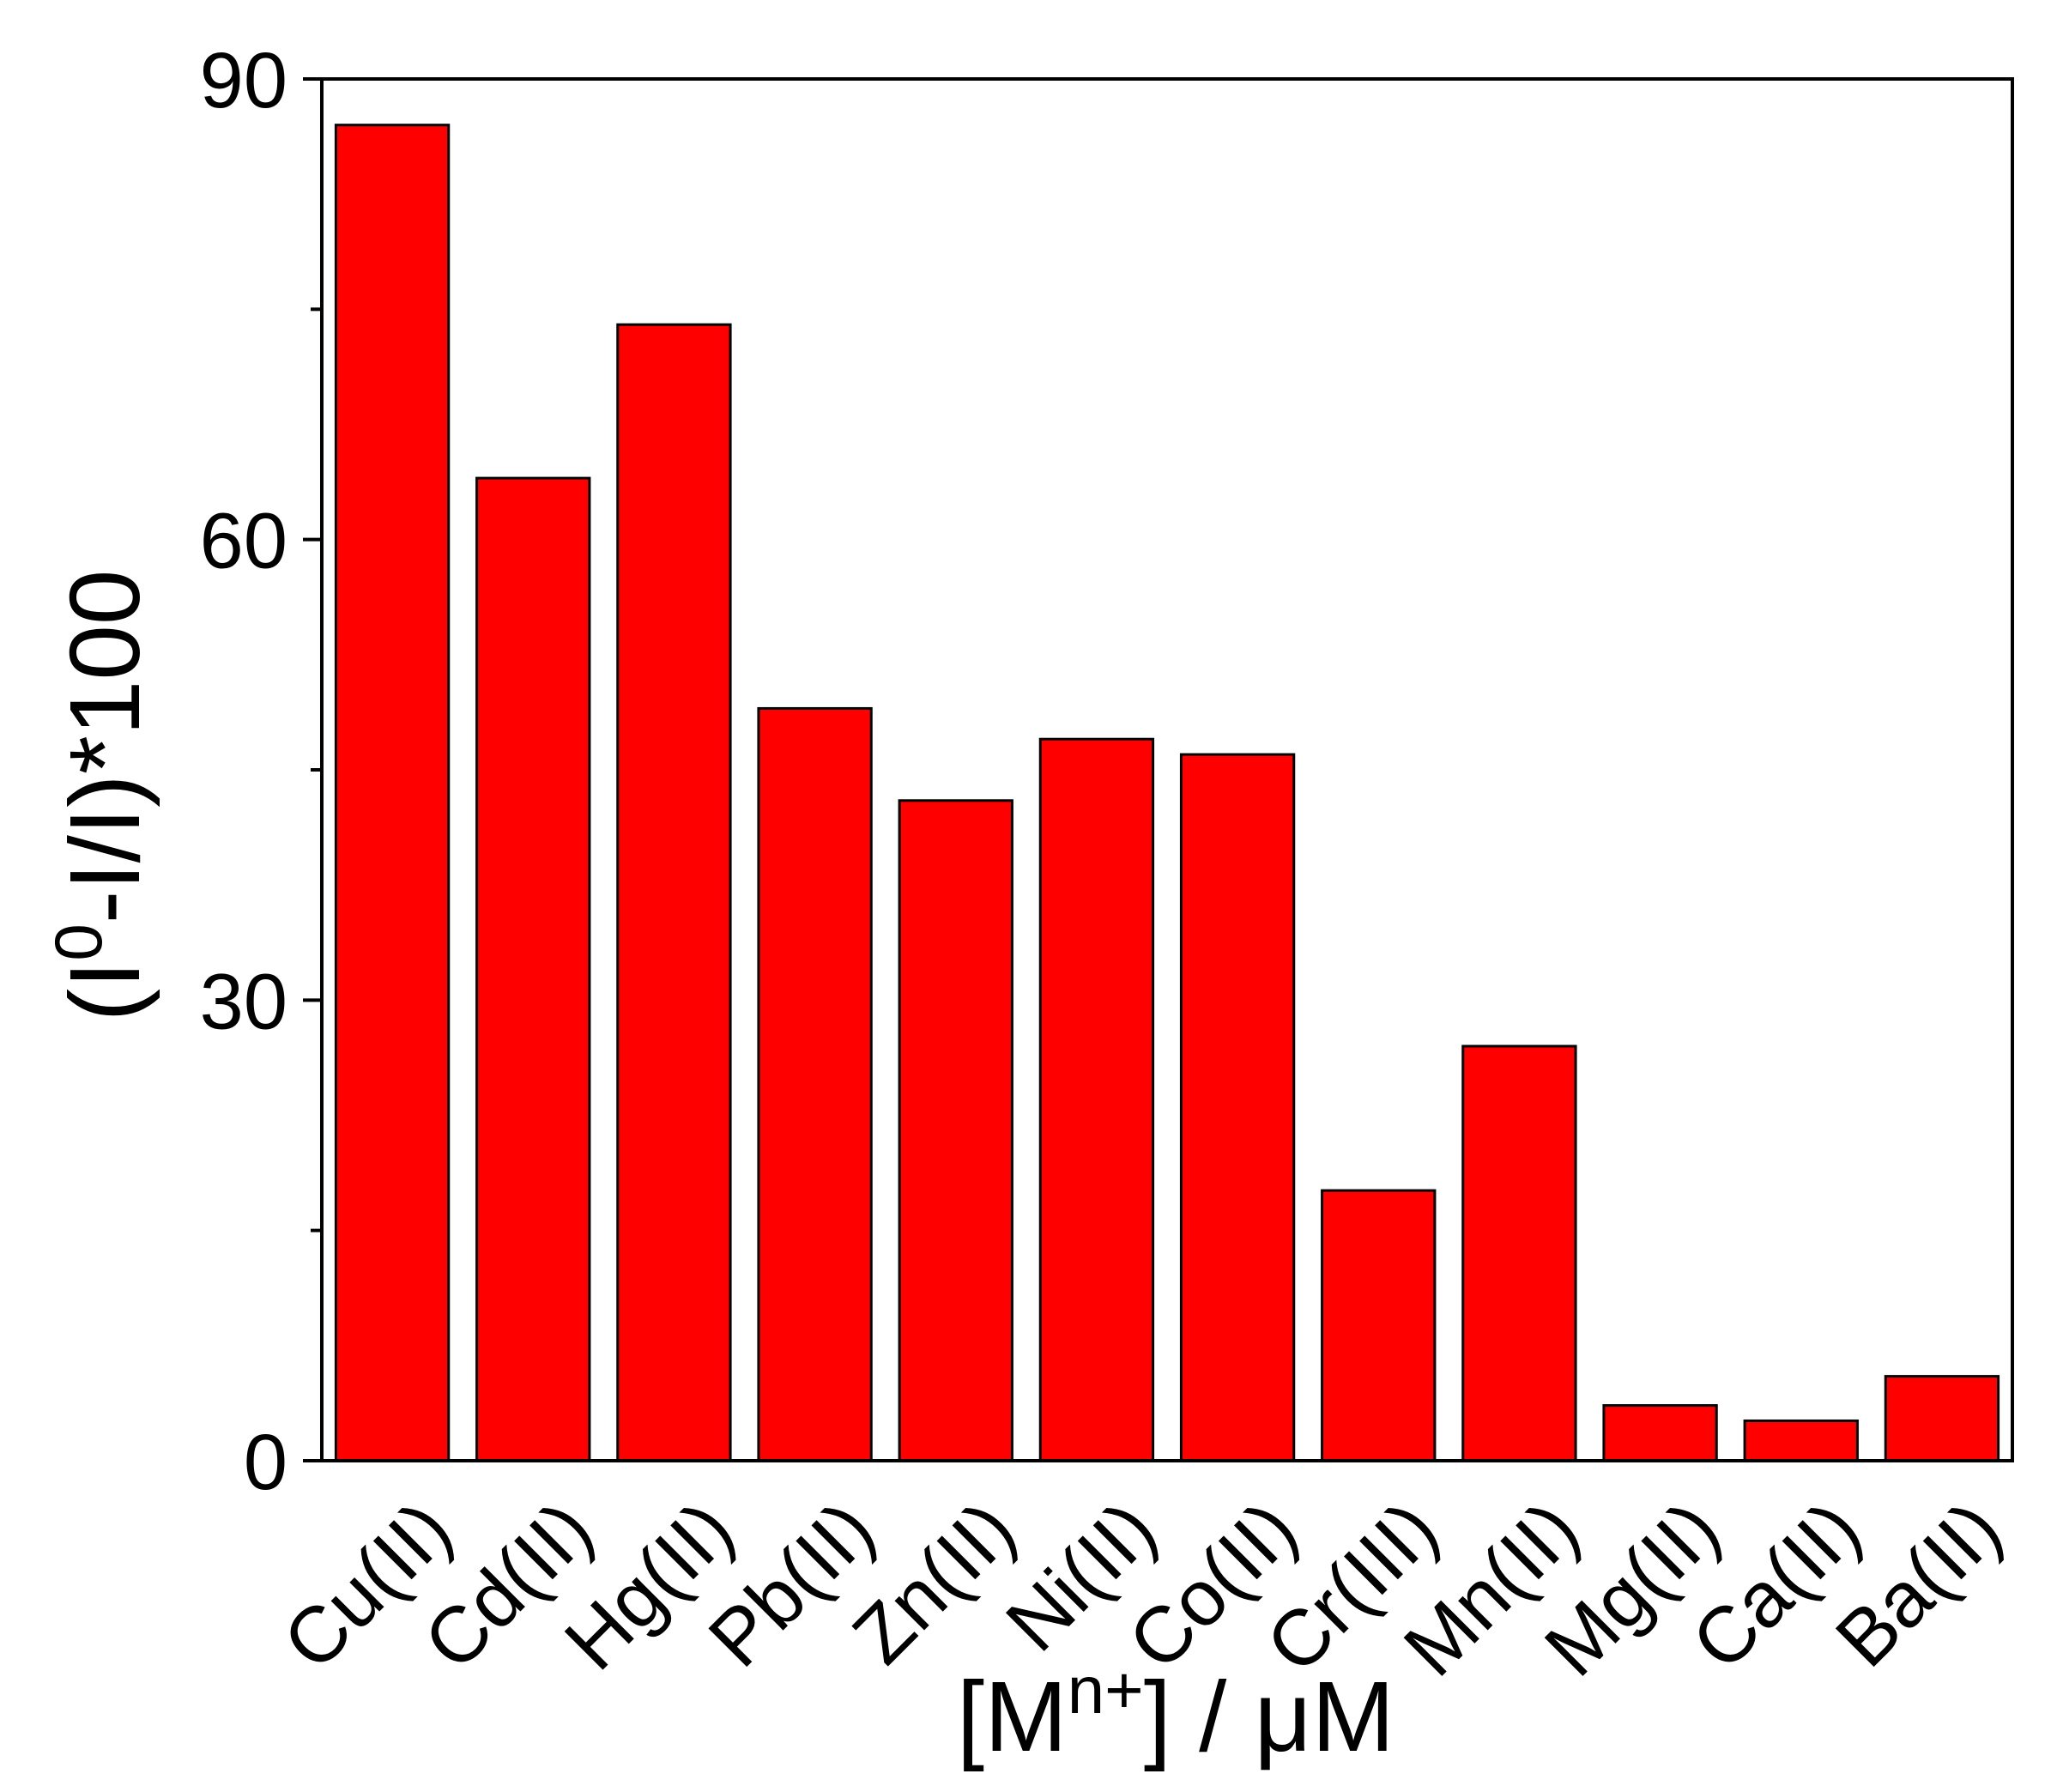 This screenshot has height=1792, width=2057. What do you see at coordinates (508, 1585) in the screenshot?
I see `x-category-label: Cd(II)` at bounding box center [508, 1585].